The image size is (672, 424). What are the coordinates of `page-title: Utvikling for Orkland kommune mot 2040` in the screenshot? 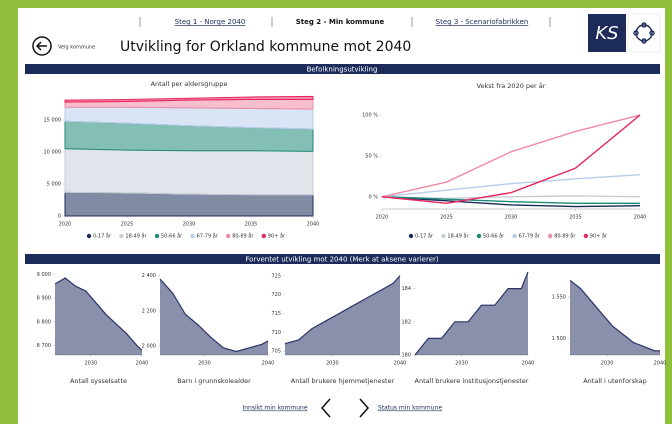 It's located at (265, 47).